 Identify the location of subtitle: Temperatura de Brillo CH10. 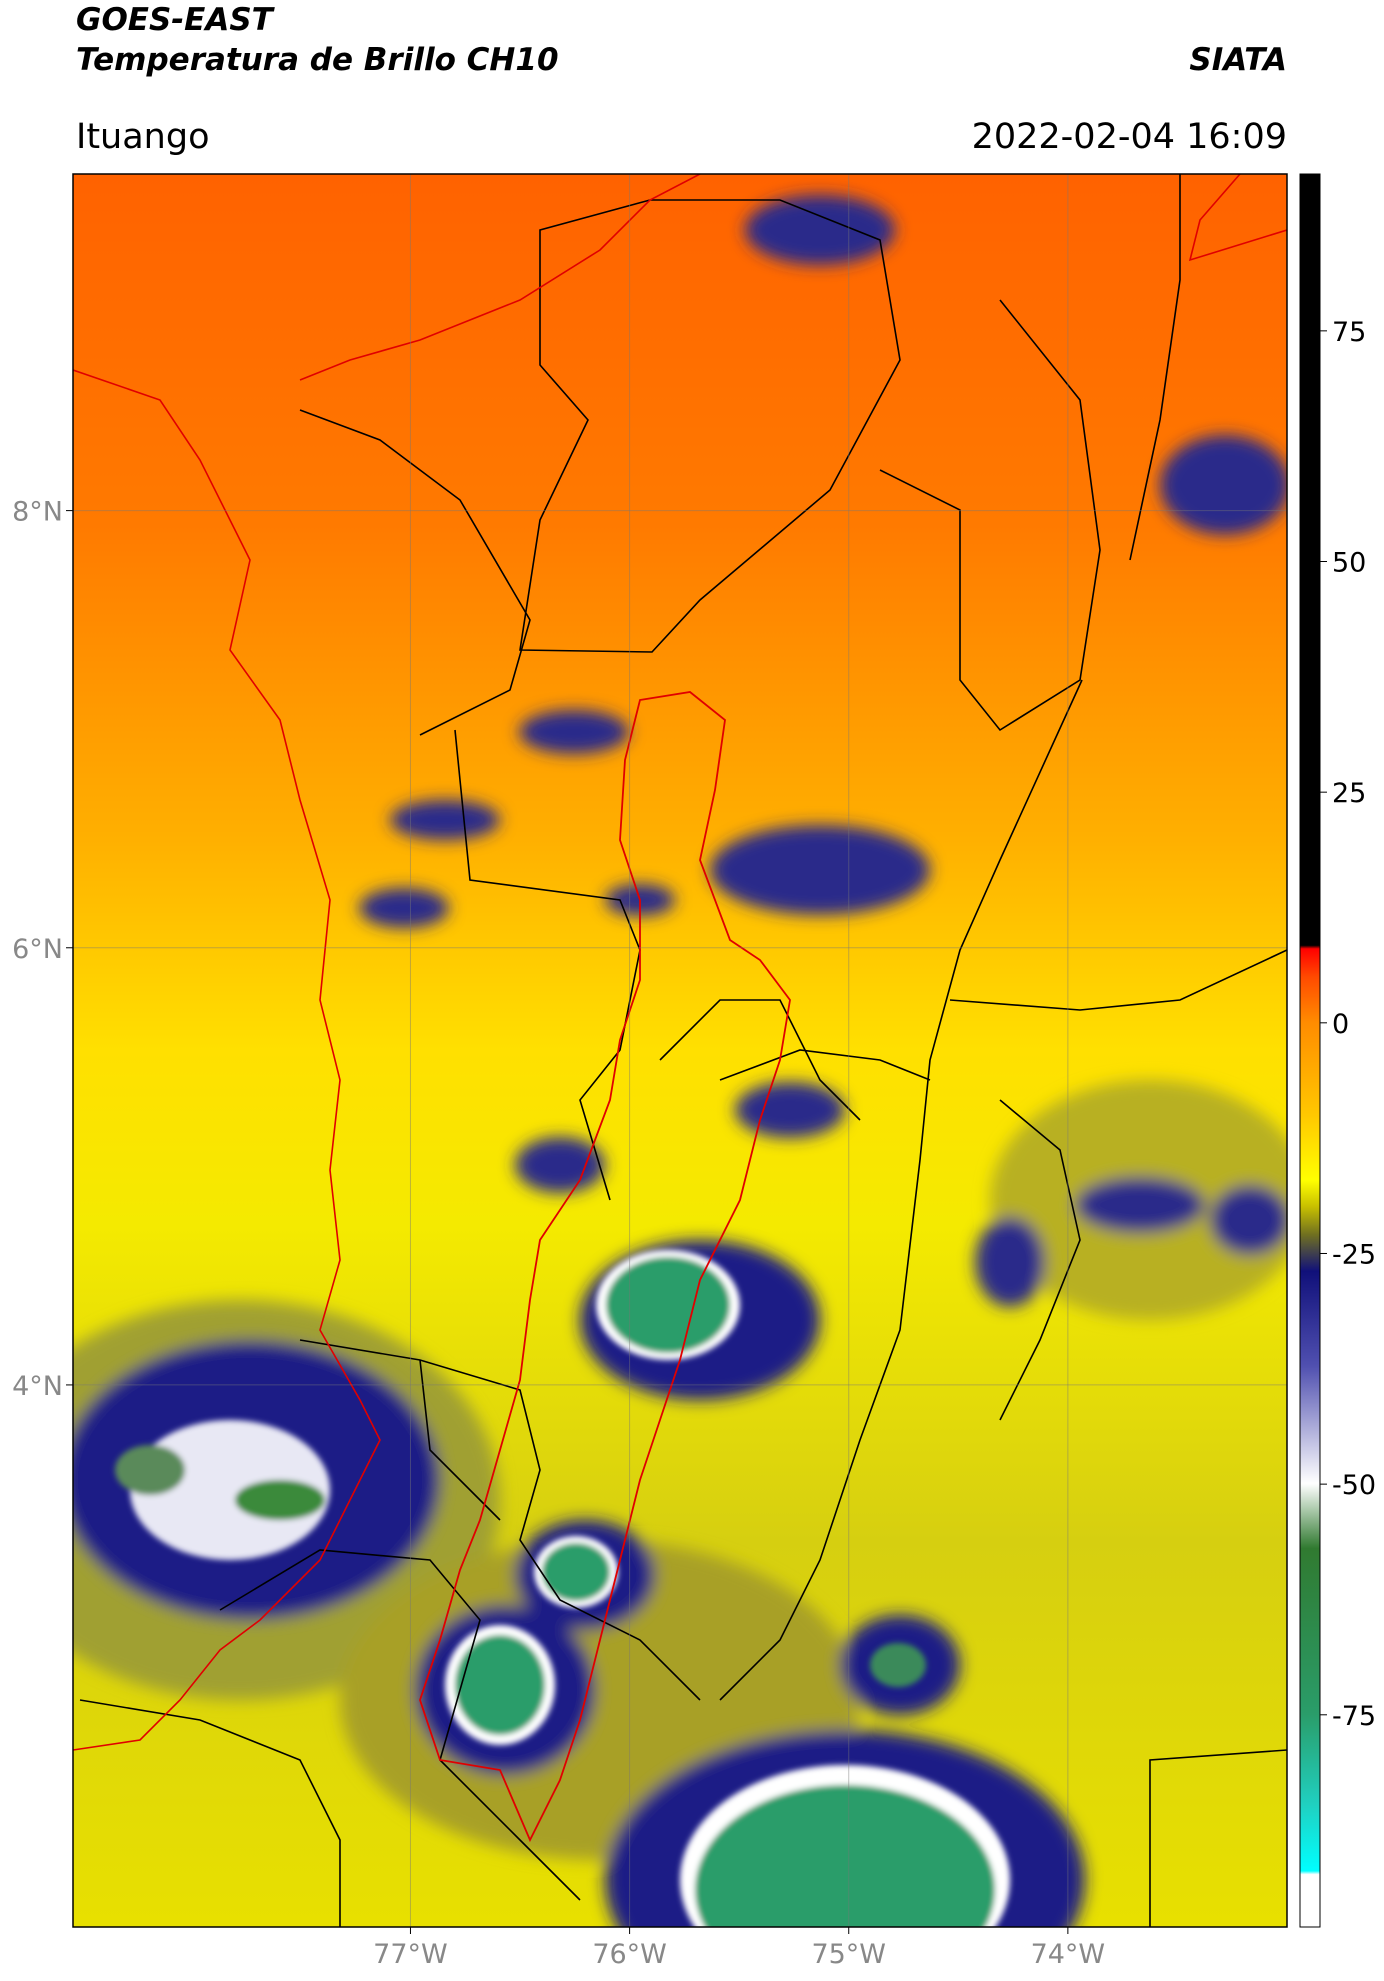
(317, 60).